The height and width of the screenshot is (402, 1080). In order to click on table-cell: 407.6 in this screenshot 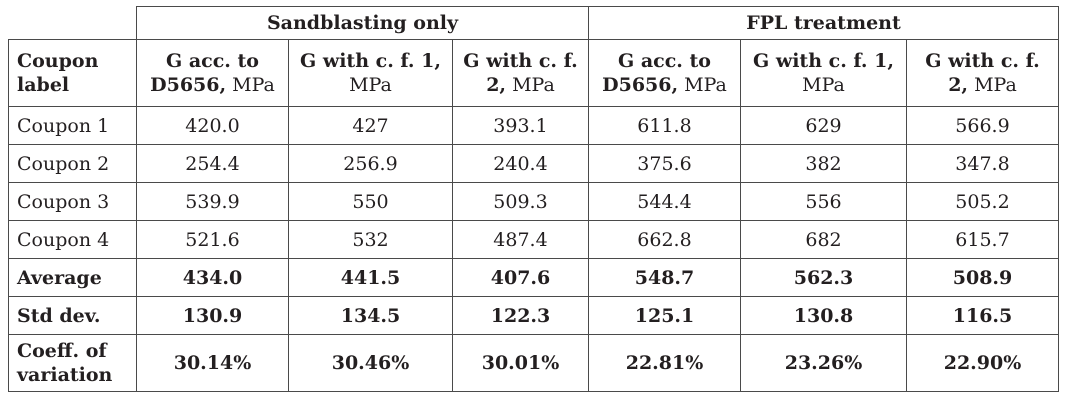, I will do `click(520, 277)`.